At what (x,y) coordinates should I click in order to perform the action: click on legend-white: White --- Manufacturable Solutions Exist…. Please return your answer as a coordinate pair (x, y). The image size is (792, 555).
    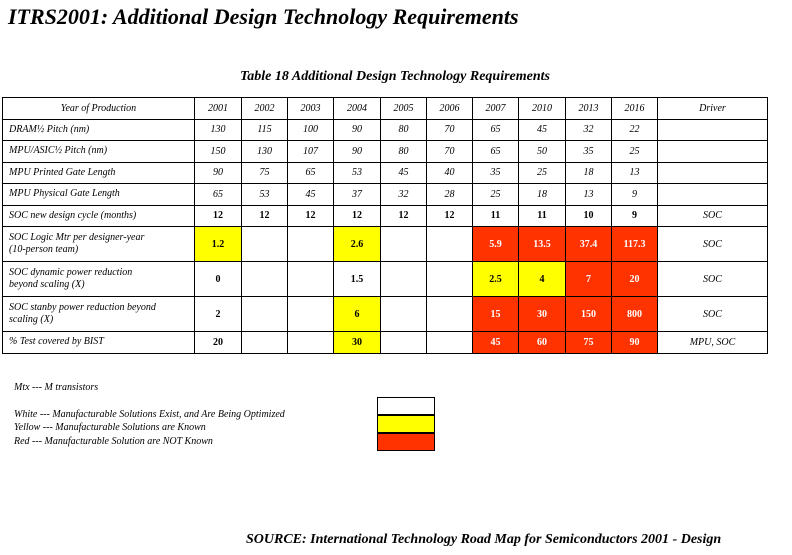
    Looking at the image, I should click on (149, 414).